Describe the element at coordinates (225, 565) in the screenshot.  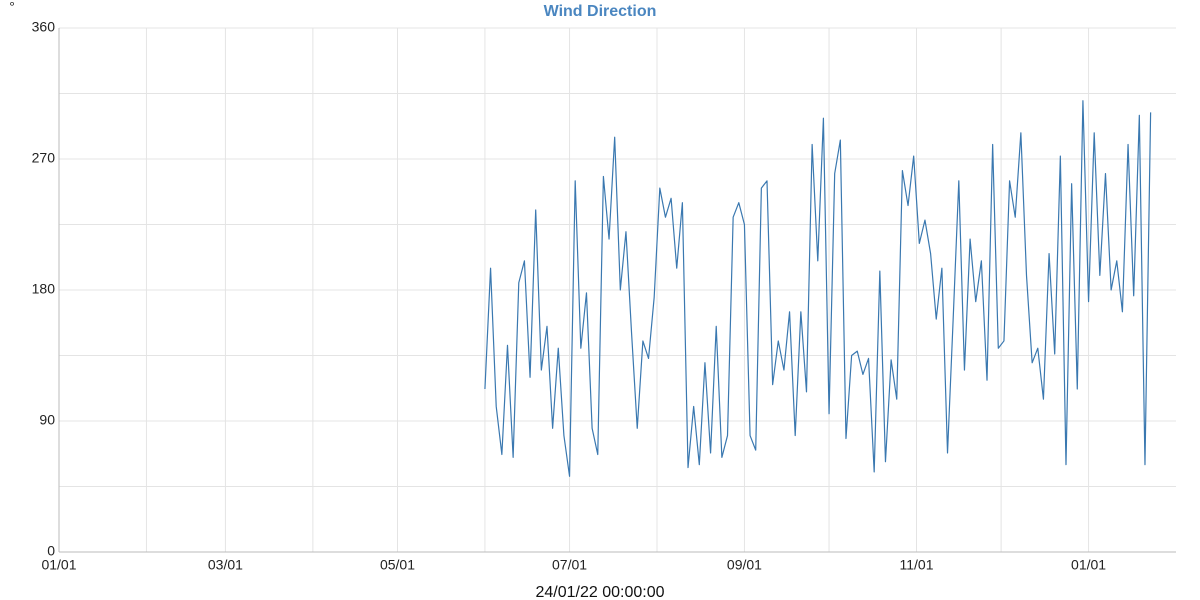
I see `x-tick-label: 03/01` at that location.